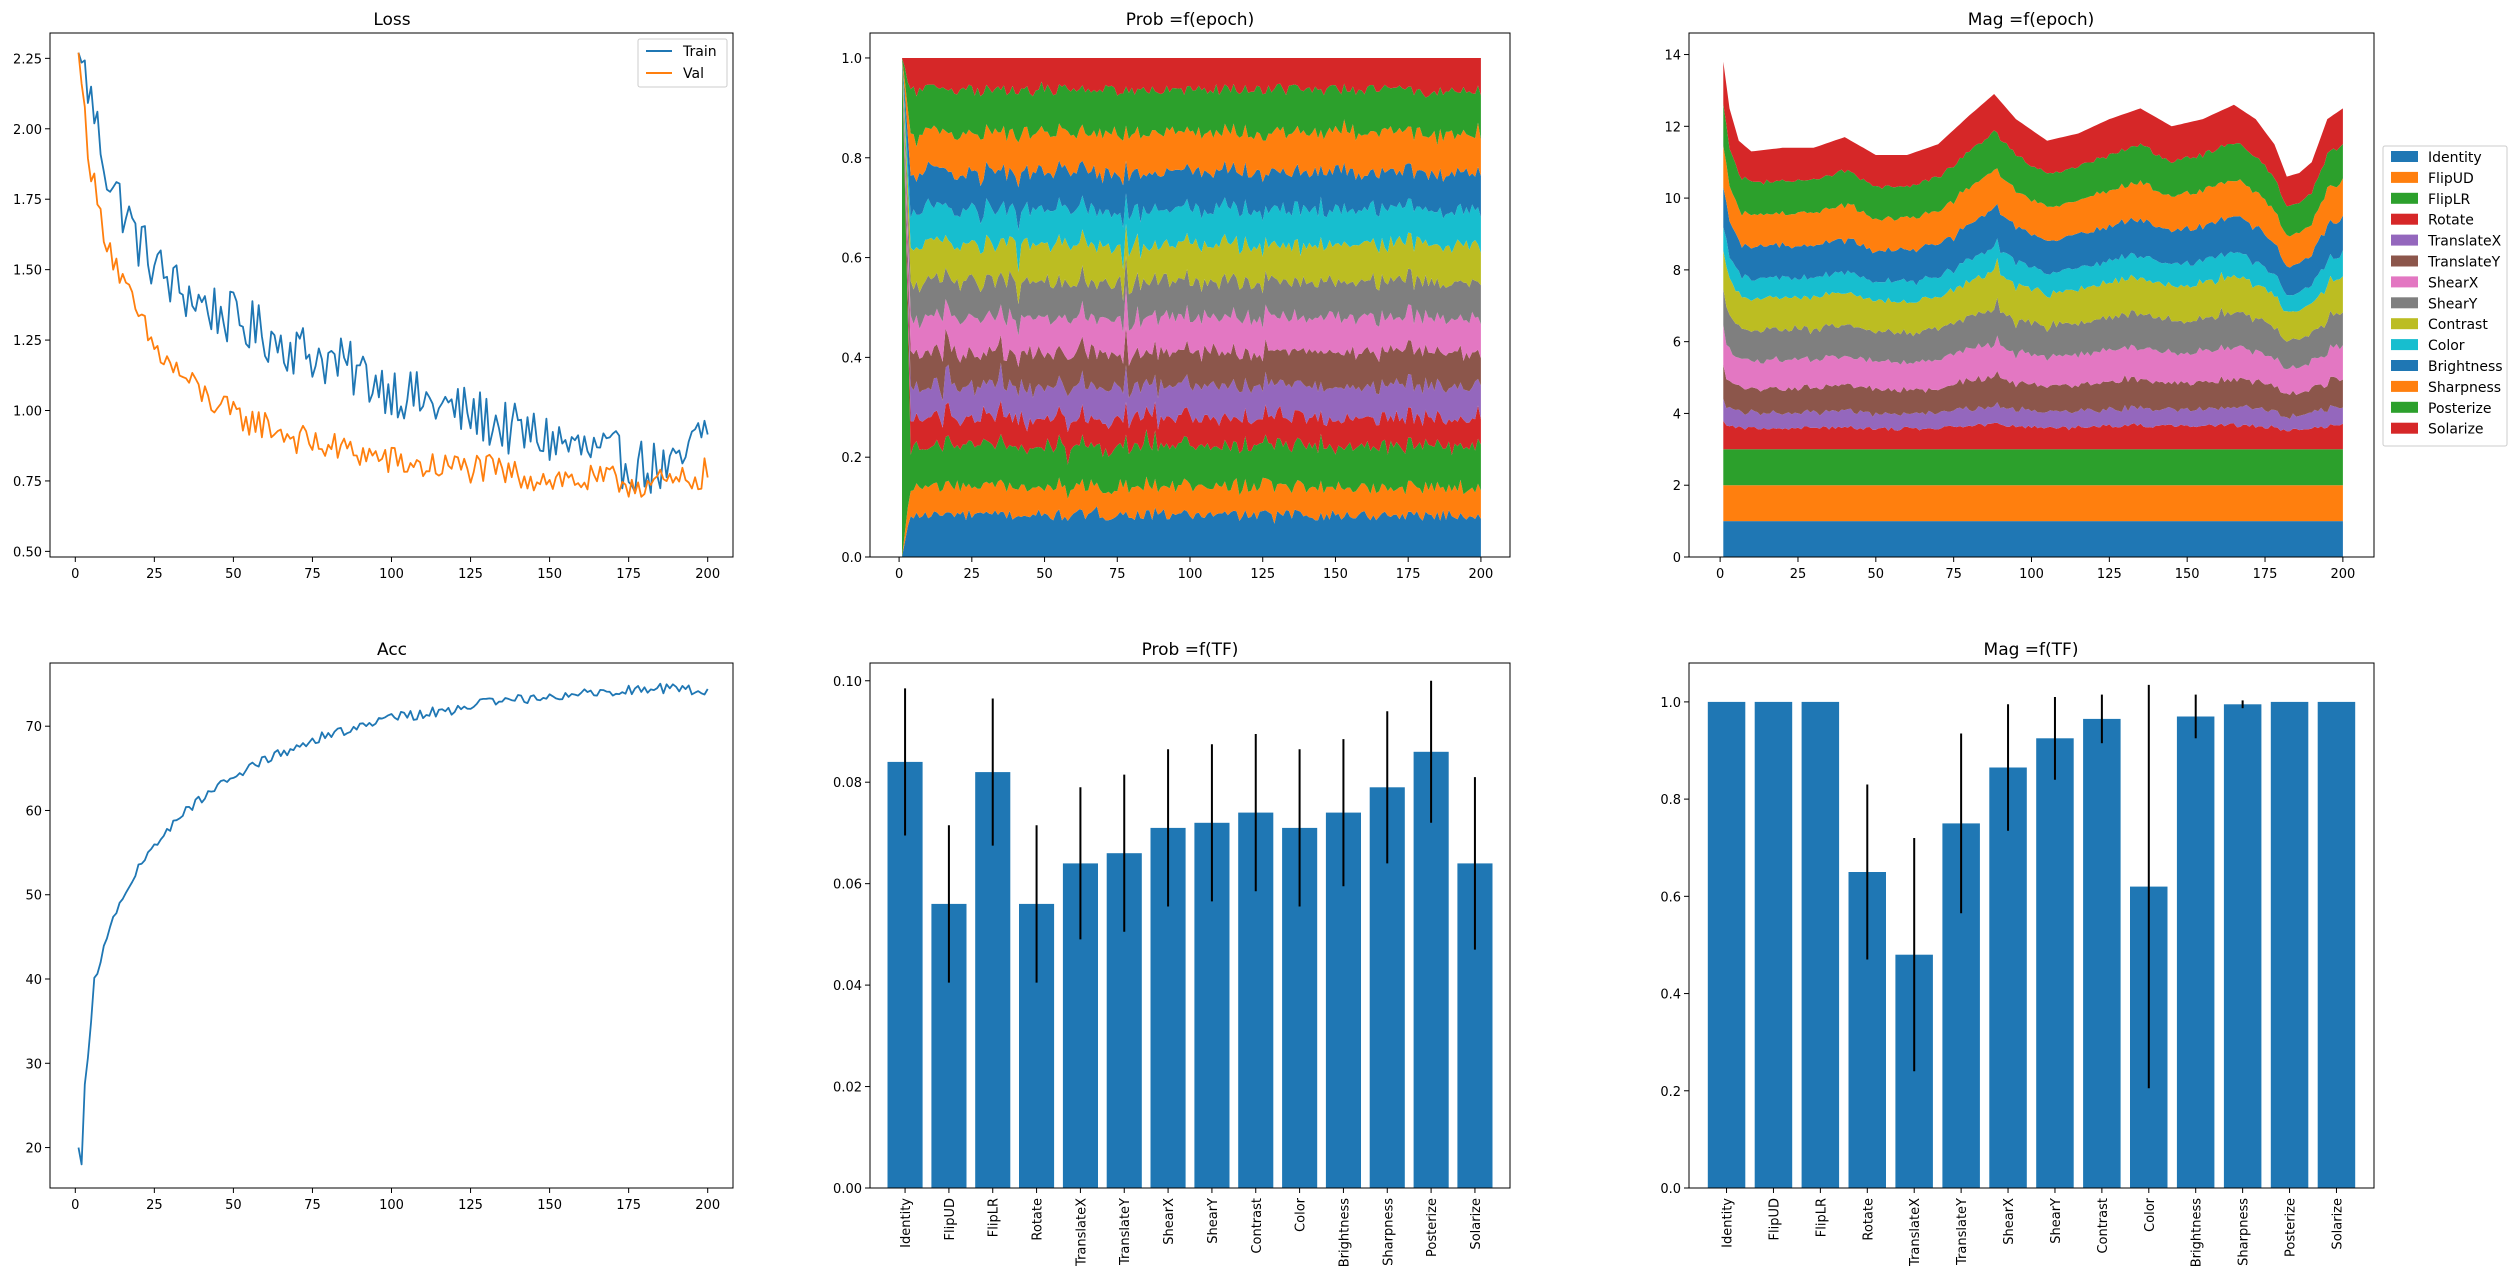 The image size is (2517, 1281). What do you see at coordinates (2150, 1214) in the screenshot?
I see `mag_tf-xtick-label: Color` at bounding box center [2150, 1214].